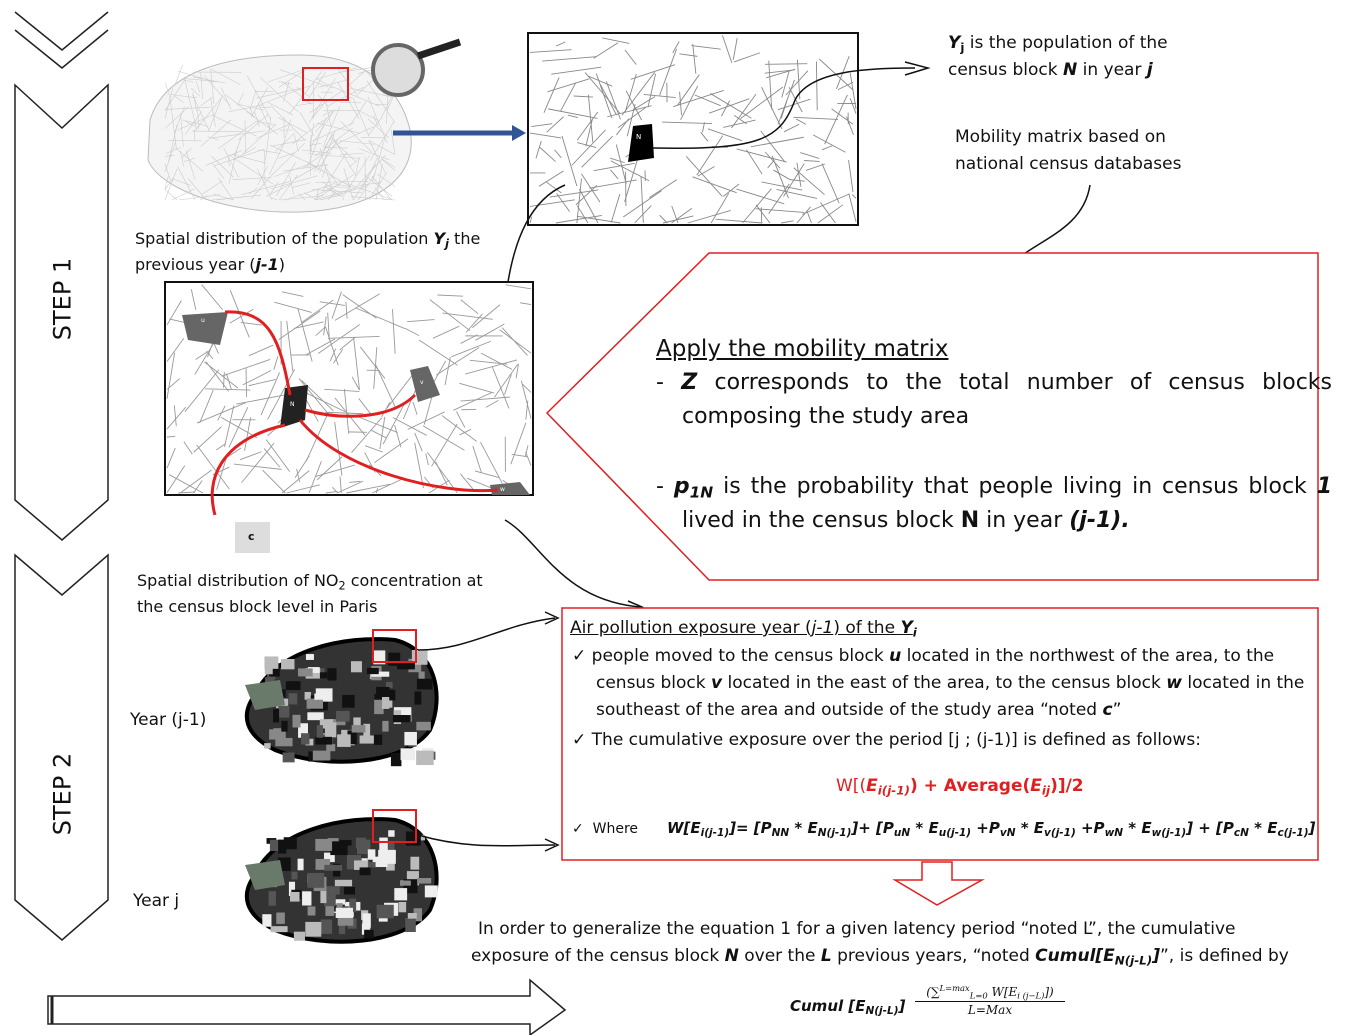 The image size is (1353, 1035). What do you see at coordinates (1060, 833) in the screenshot?
I see `text: v(j-1)` at bounding box center [1060, 833].